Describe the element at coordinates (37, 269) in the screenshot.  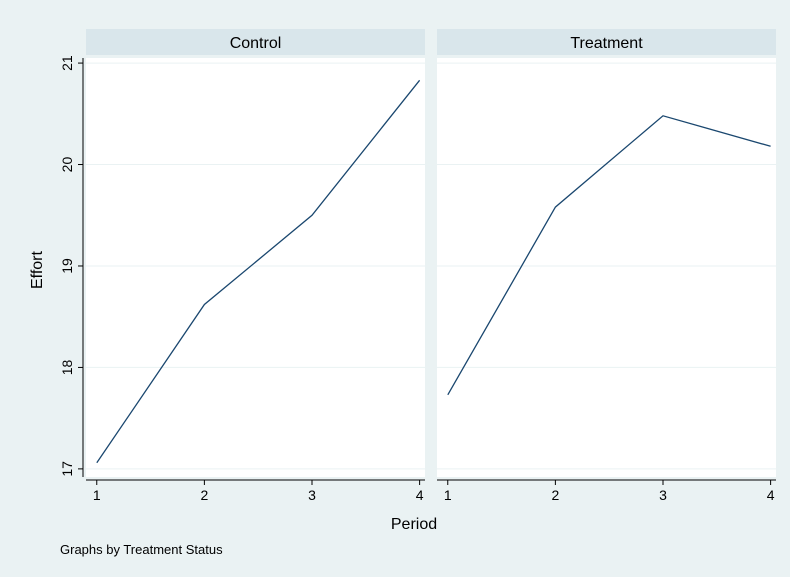
I see `y-axis-label: Effort` at that location.